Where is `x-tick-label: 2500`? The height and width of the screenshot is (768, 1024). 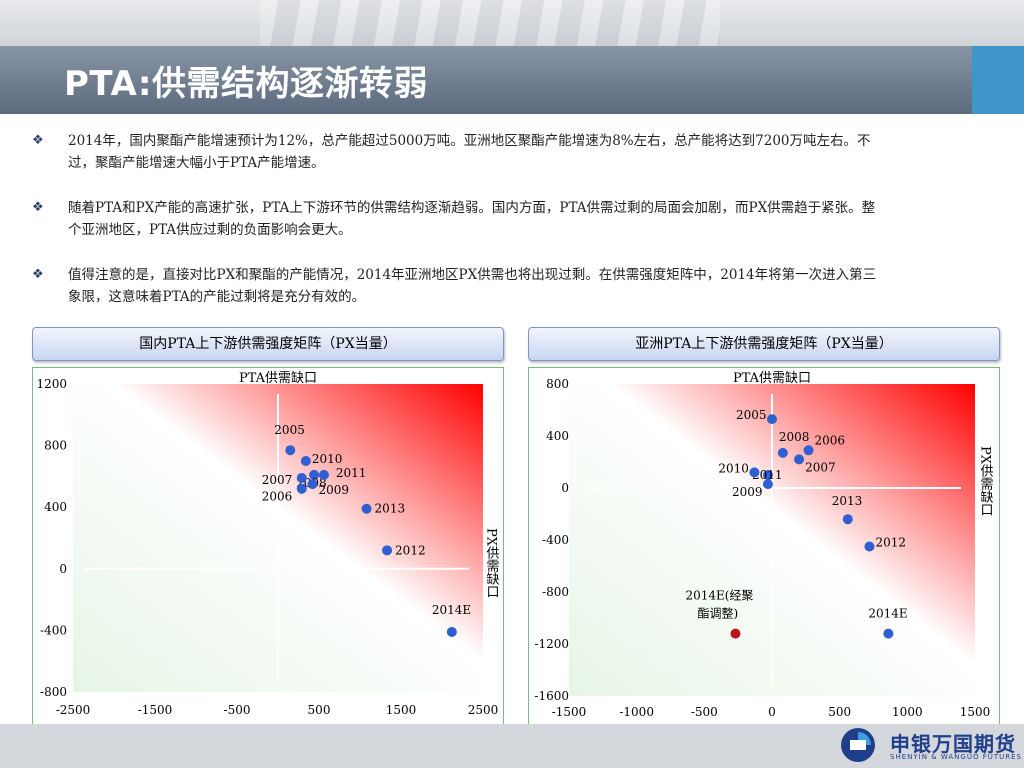 x-tick-label: 2500 is located at coordinates (483, 710).